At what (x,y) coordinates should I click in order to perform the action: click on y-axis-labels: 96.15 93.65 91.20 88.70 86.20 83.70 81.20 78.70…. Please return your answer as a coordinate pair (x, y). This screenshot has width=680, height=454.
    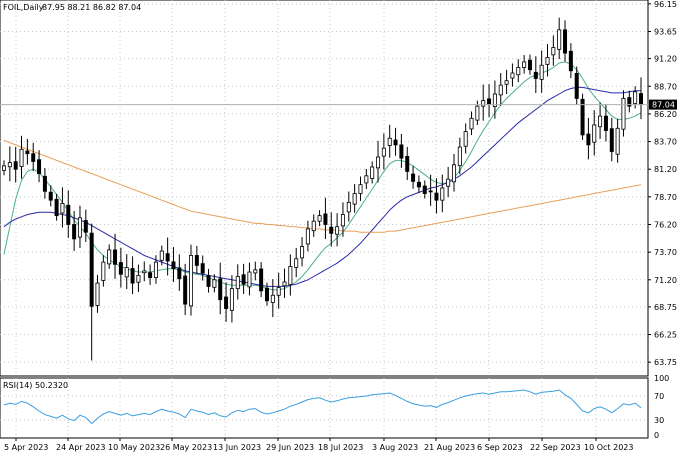
    Looking at the image, I should click on (665, 183).